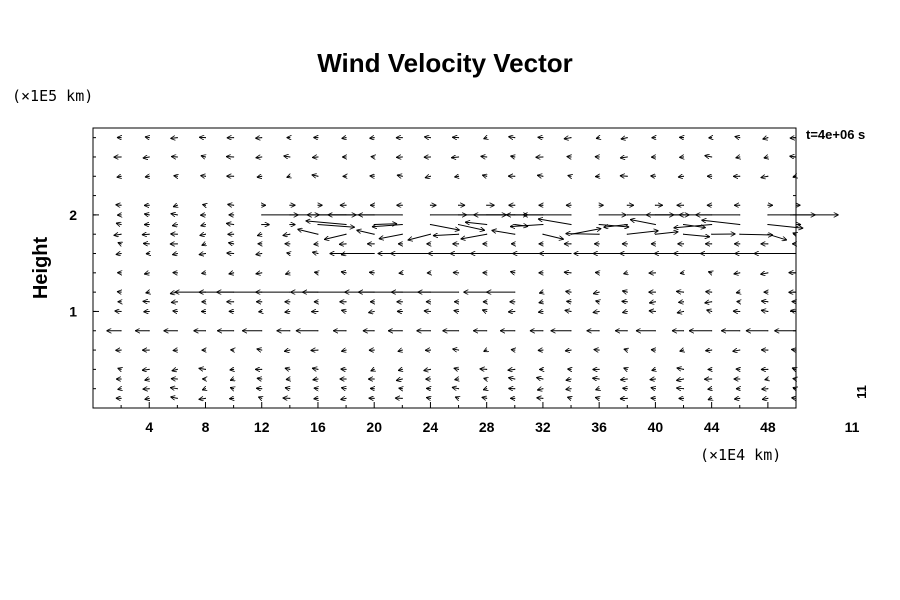  I want to click on y-tick-label: 2, so click(73, 215).